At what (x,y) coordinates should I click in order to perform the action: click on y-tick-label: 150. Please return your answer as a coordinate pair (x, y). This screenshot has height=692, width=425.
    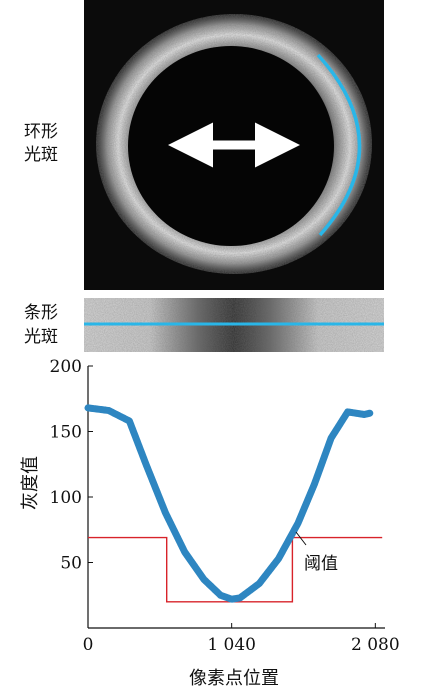
    Looking at the image, I should click on (66, 433).